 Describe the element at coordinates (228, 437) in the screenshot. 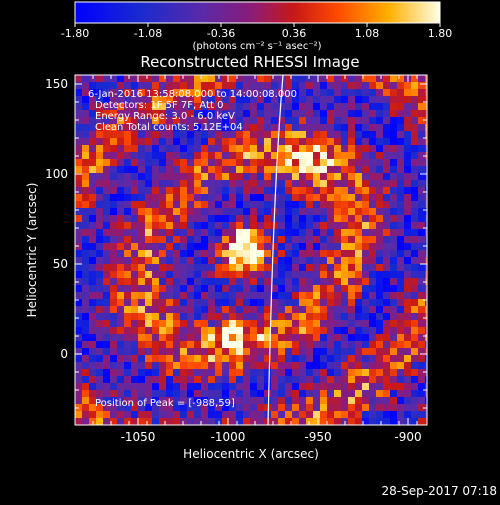

I see `x-tick-label: -1000` at that location.